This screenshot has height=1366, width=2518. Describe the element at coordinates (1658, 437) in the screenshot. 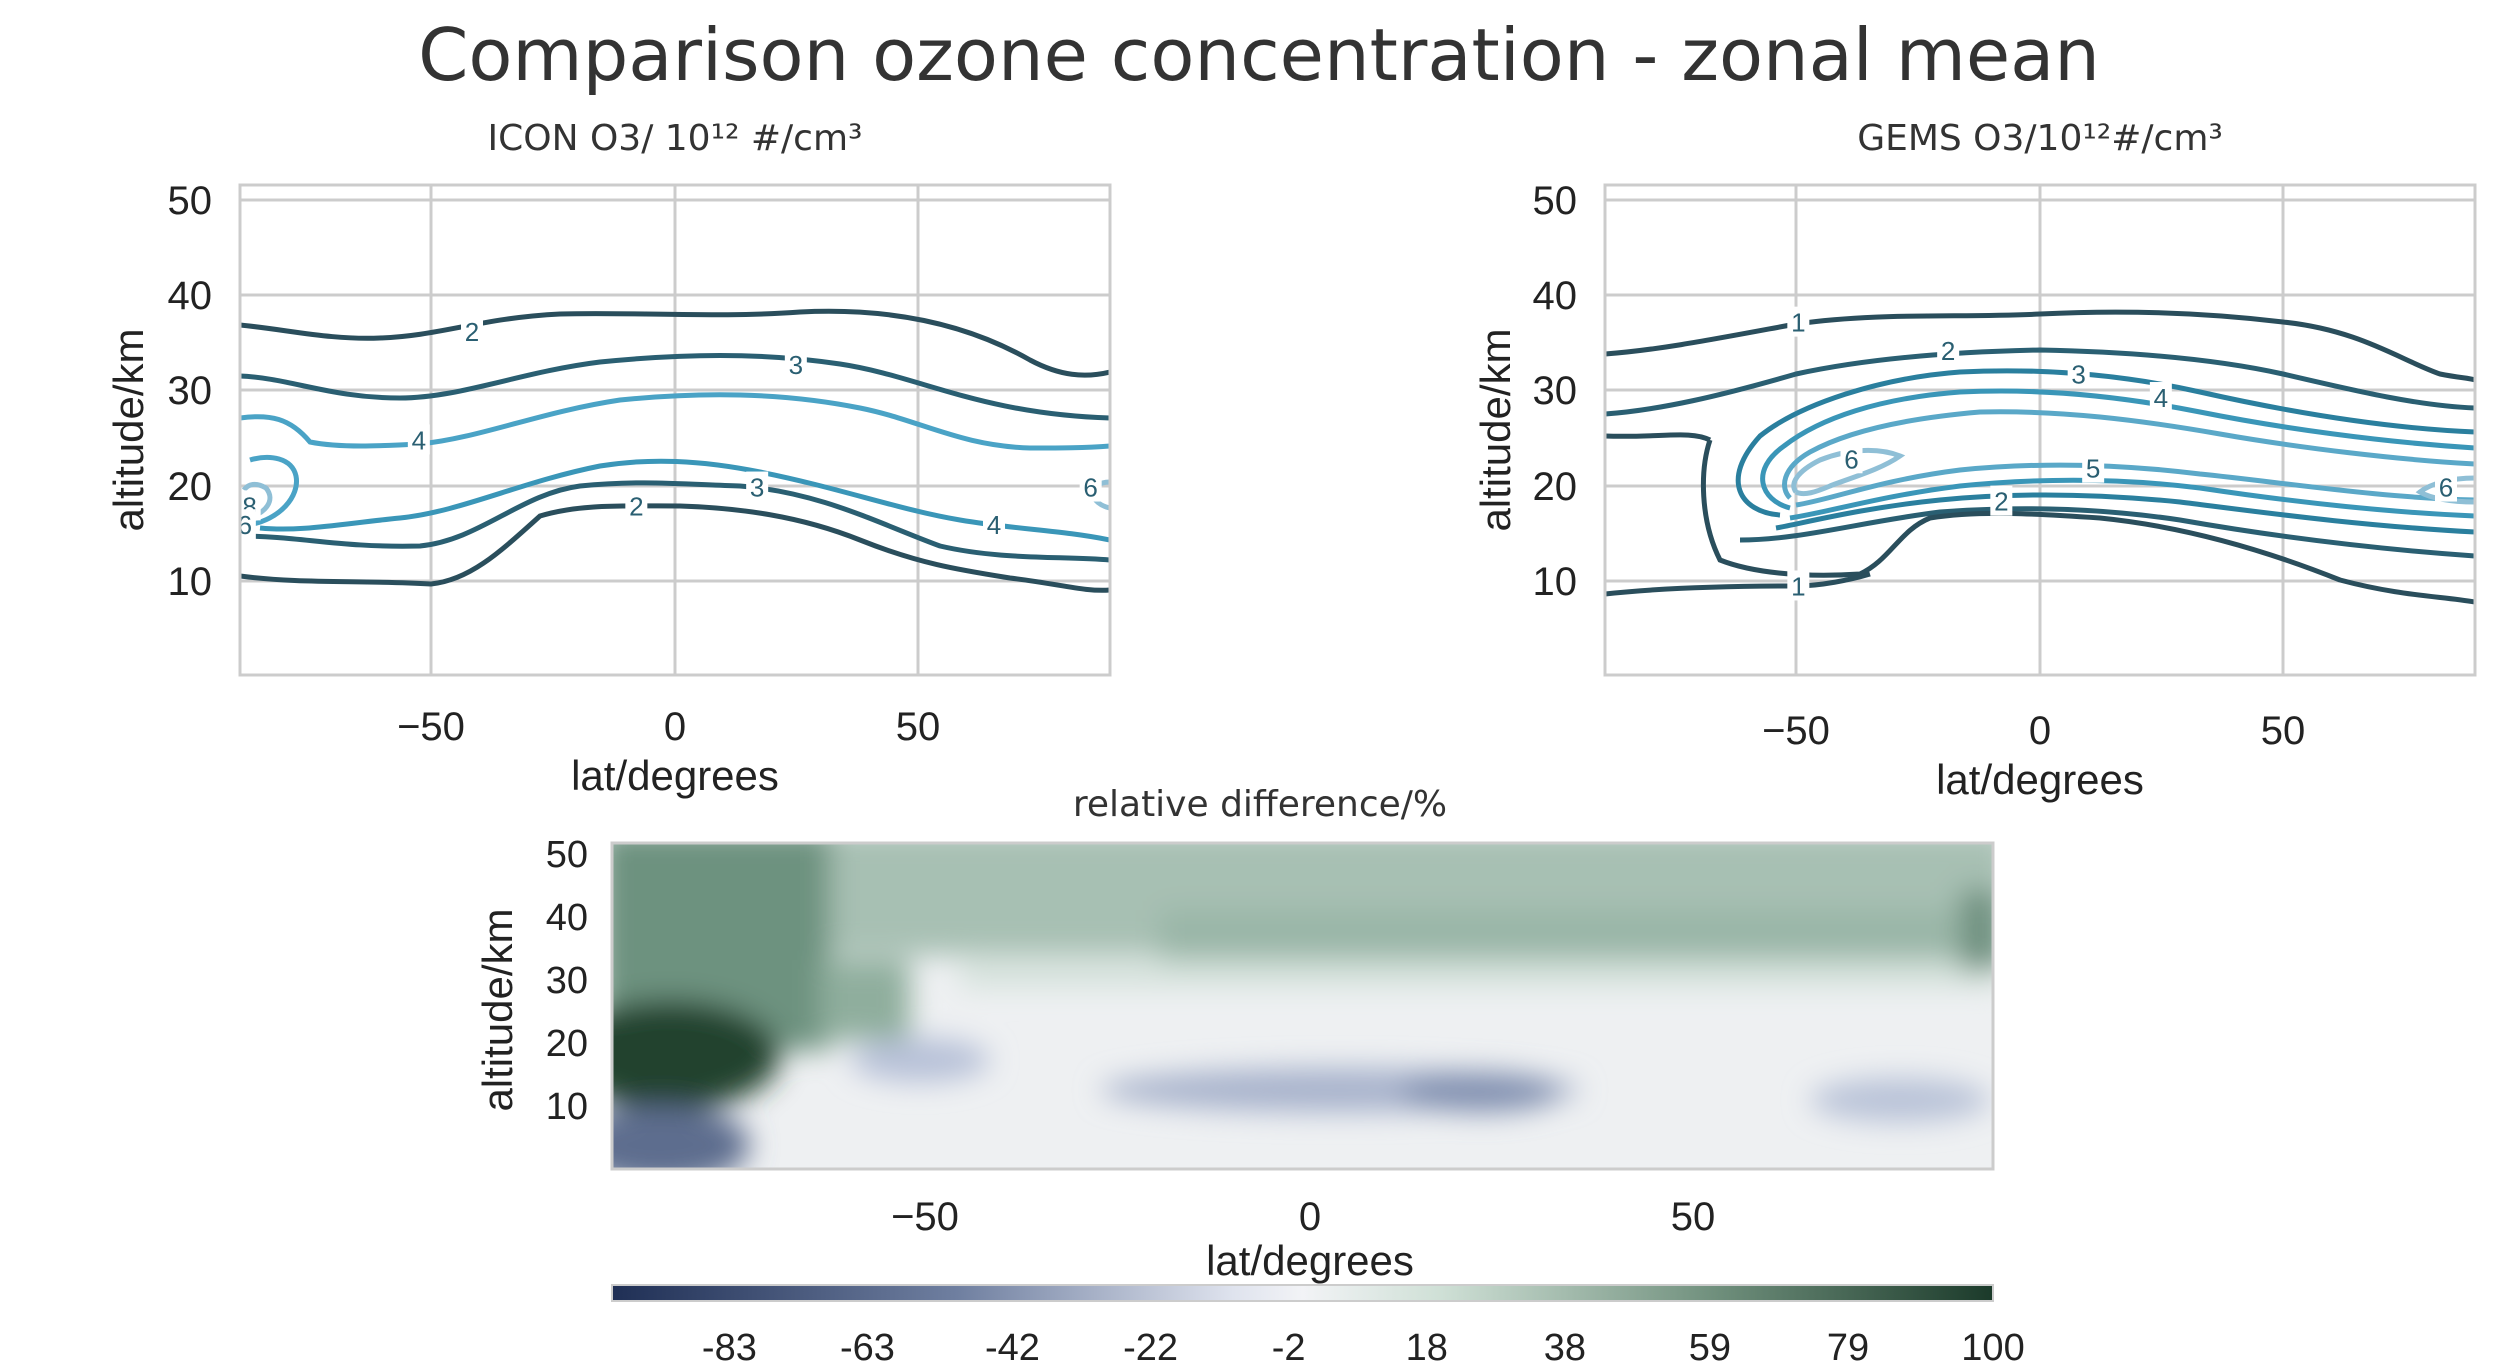

I see `gems-contour-1-west` at that location.